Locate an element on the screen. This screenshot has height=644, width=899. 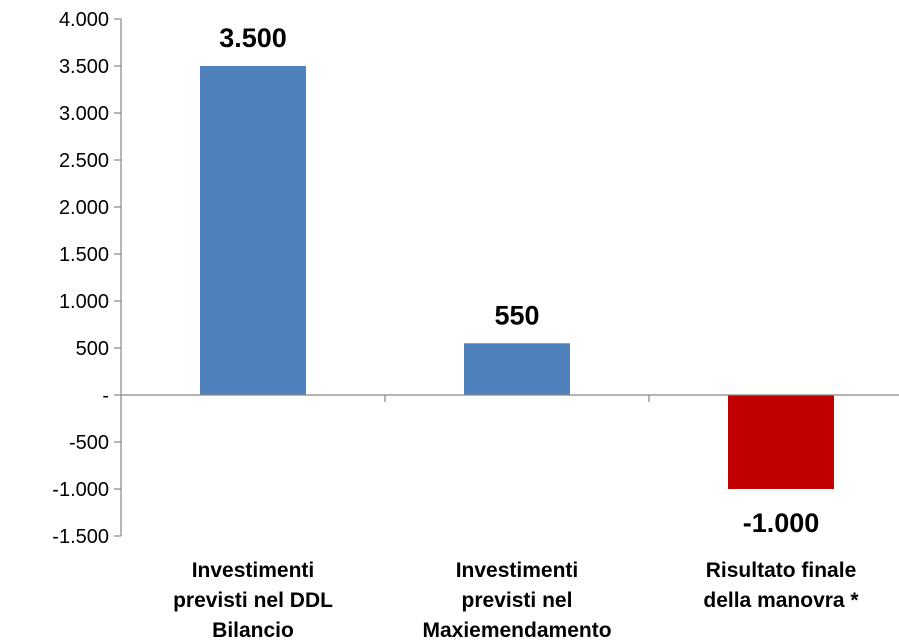
y-tick-label: -1.000 is located at coordinates (80, 490).